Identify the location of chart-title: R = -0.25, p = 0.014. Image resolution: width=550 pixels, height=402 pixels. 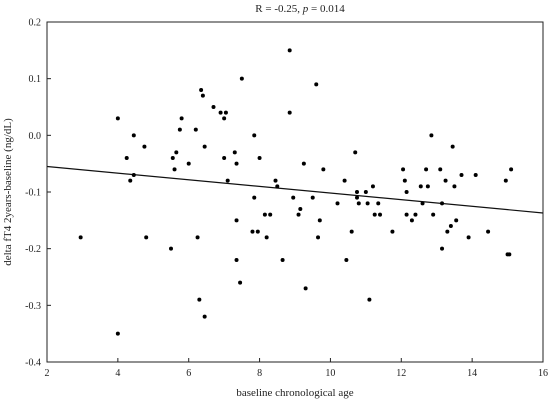
(300, 9).